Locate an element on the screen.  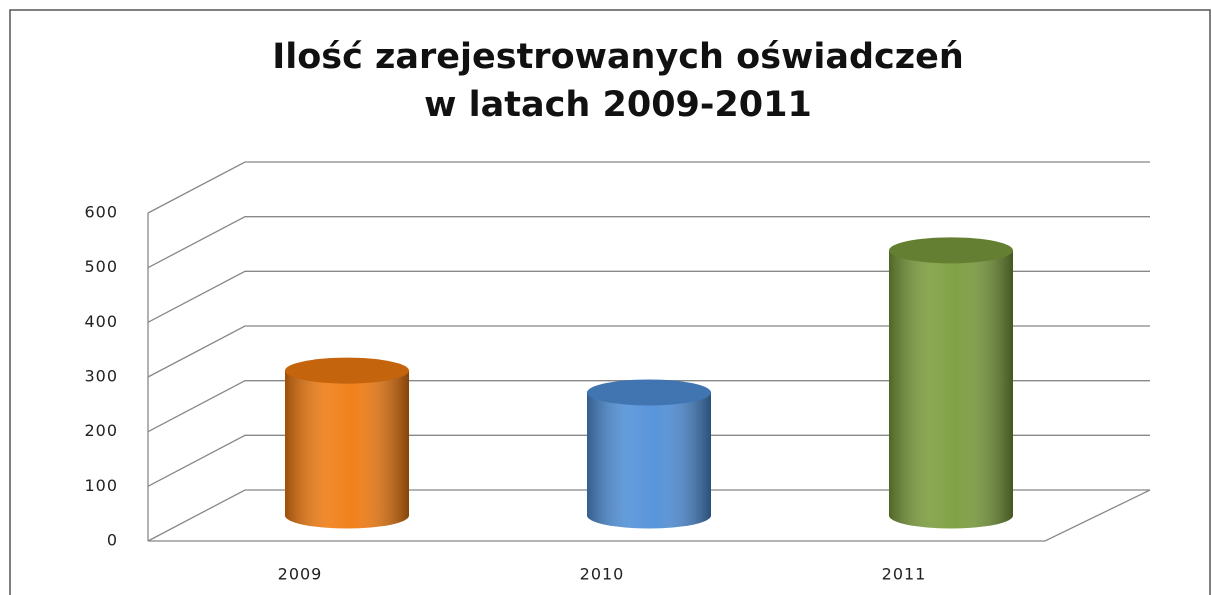
chart-title: w latach 2009-2011 is located at coordinates (618, 105).